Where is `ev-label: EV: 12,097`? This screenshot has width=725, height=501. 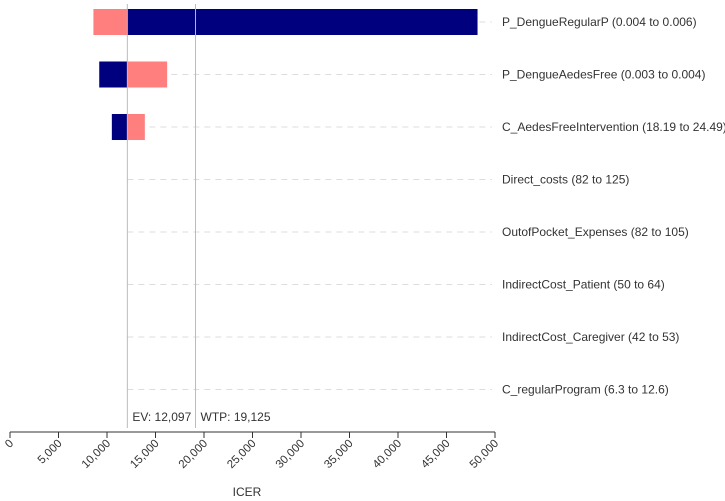 ev-label: EV: 12,097 is located at coordinates (161, 417).